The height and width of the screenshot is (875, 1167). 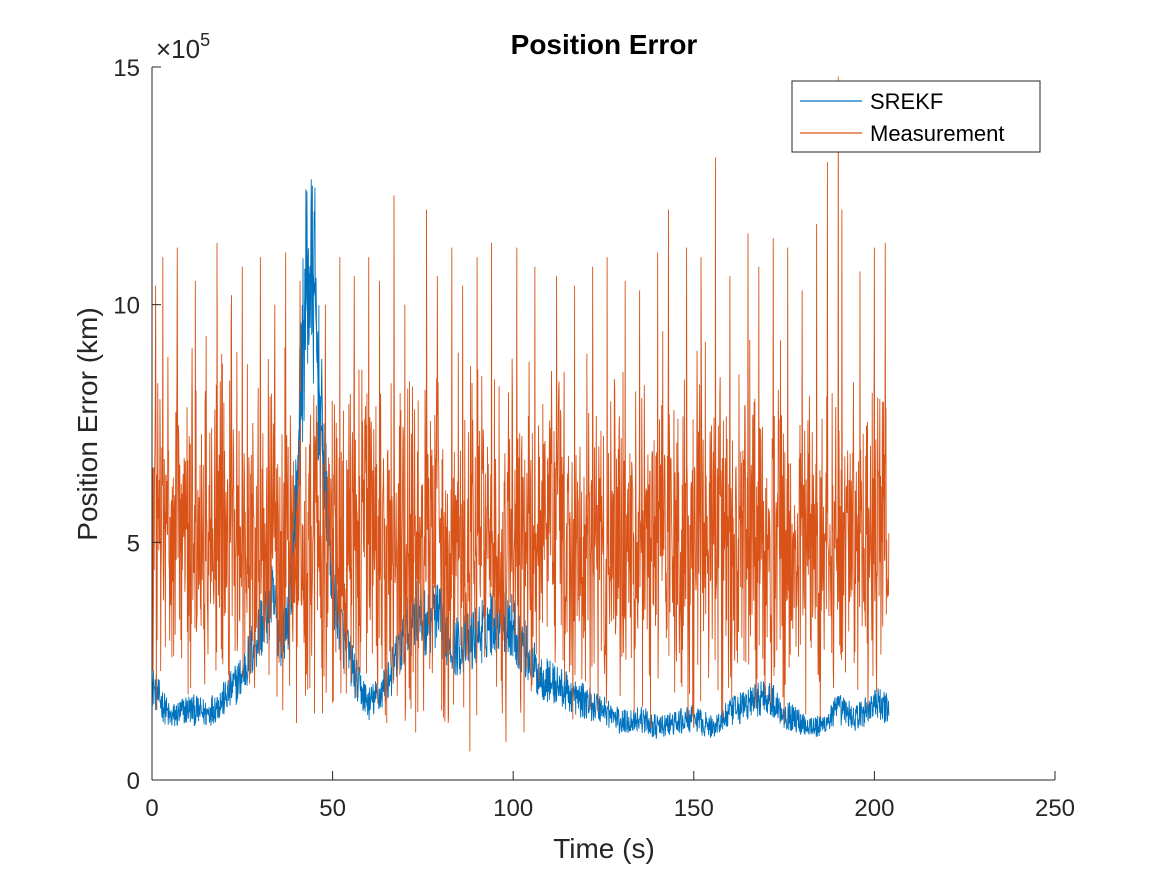 I want to click on series-line-srekf-peak, so click(x=309, y=410).